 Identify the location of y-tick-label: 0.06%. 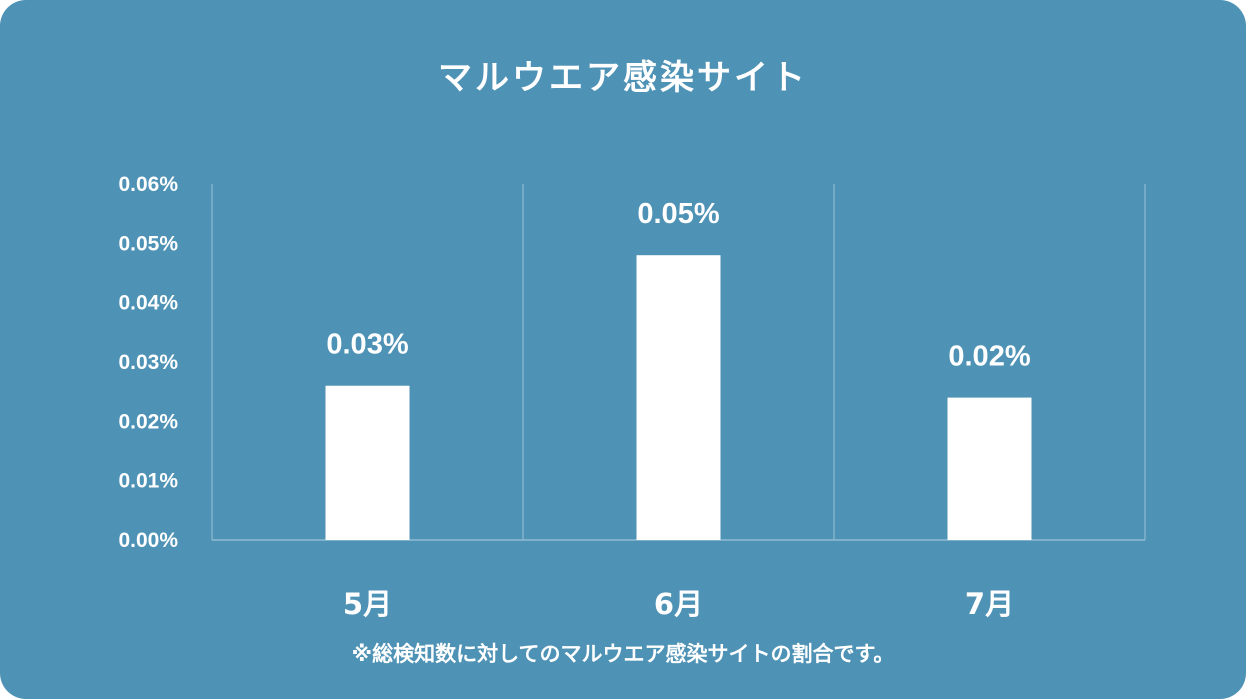
(148, 184).